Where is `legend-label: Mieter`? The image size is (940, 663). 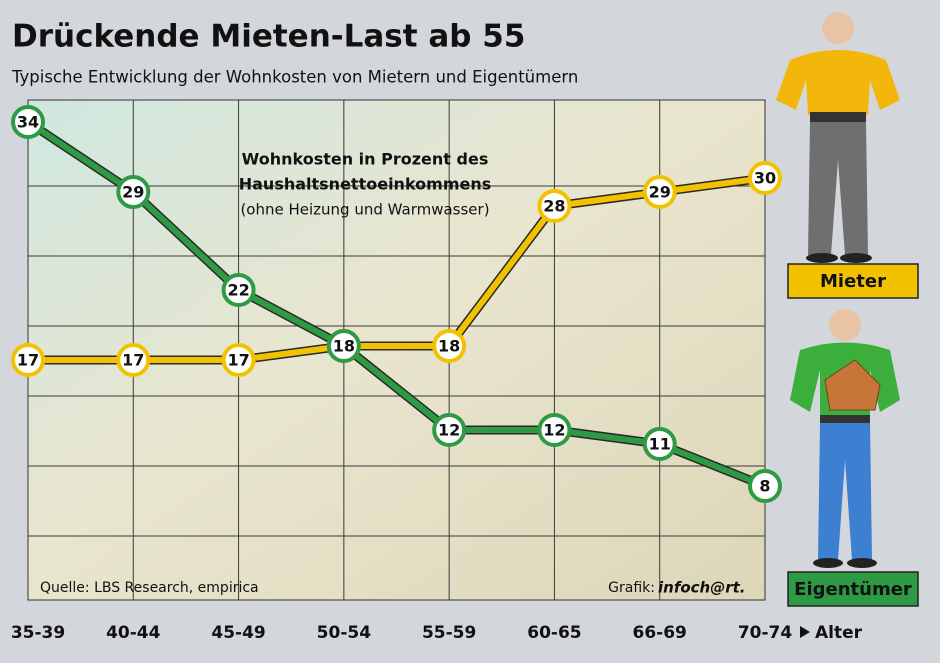
legend-label: Mieter is located at coordinates (853, 281).